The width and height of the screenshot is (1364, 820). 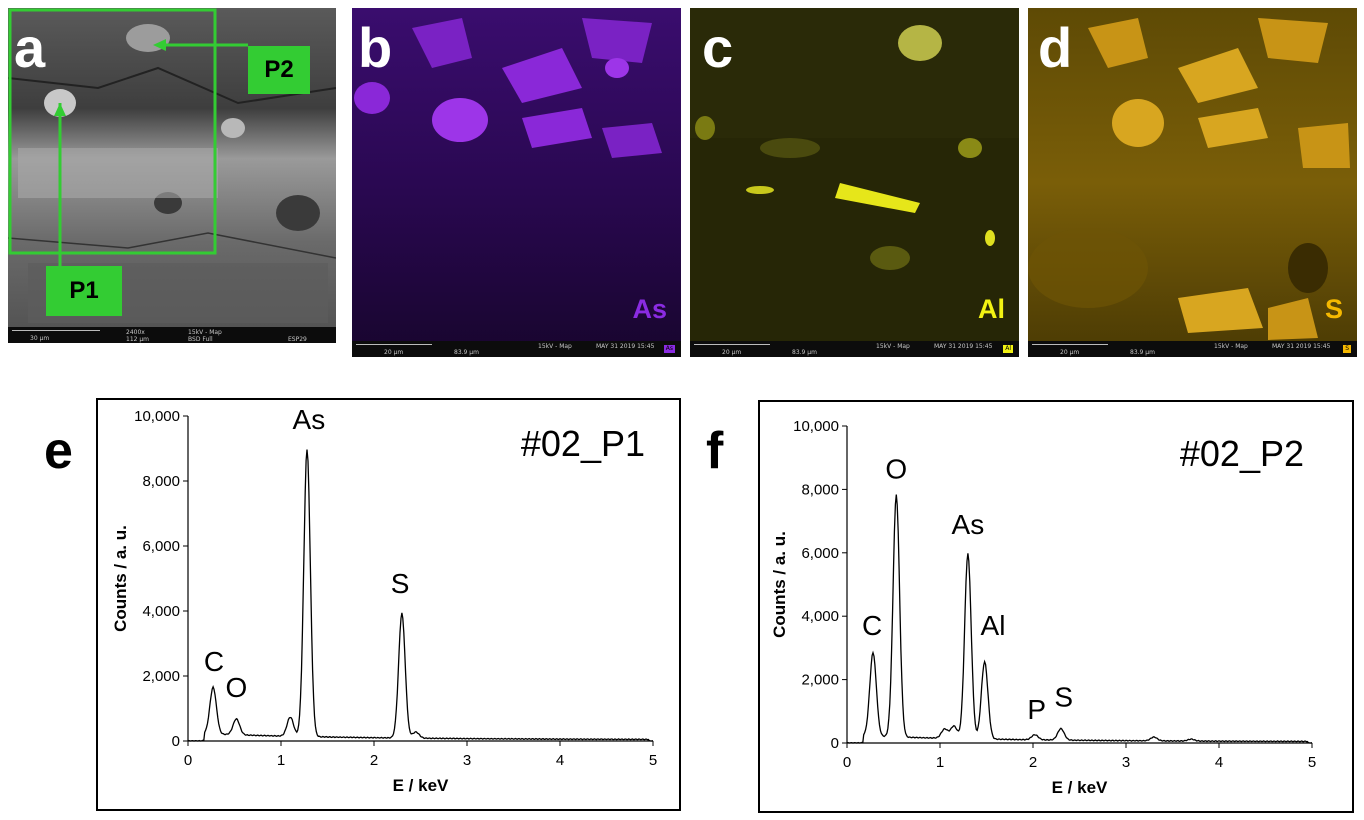 What do you see at coordinates (40, 338) in the screenshot?
I see `scale-bar-label: 30 µm` at bounding box center [40, 338].